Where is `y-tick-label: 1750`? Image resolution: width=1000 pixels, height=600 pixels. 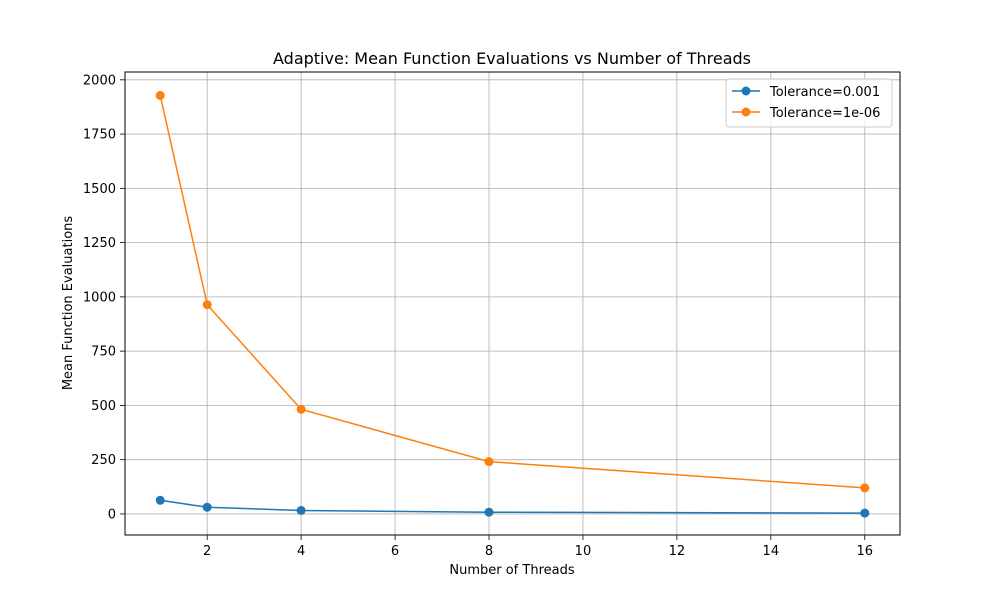 y-tick-label: 1750 is located at coordinates (99, 135).